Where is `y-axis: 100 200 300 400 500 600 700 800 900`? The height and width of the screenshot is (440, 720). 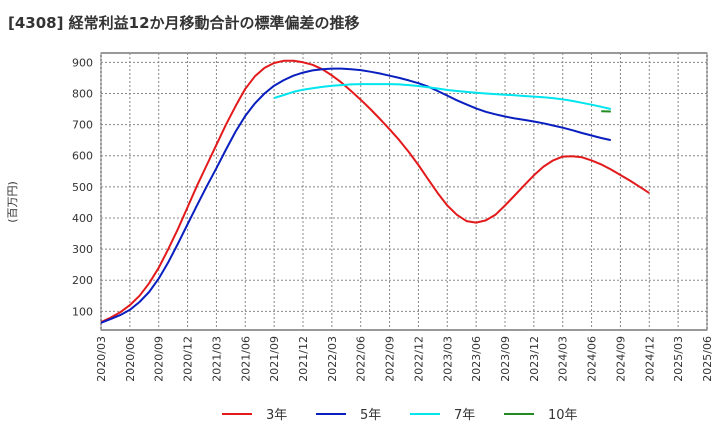
y-axis: 100 200 300 400 500 600 700 800 900 is located at coordinates (82, 187).